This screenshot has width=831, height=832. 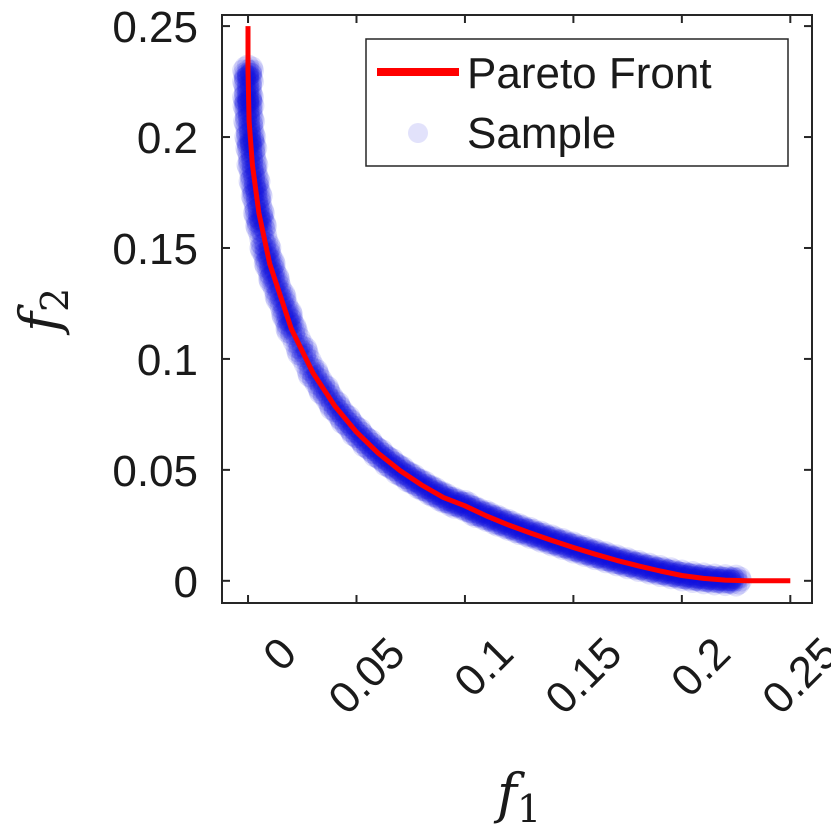 I want to click on legend-sample-swatch, so click(x=418, y=133).